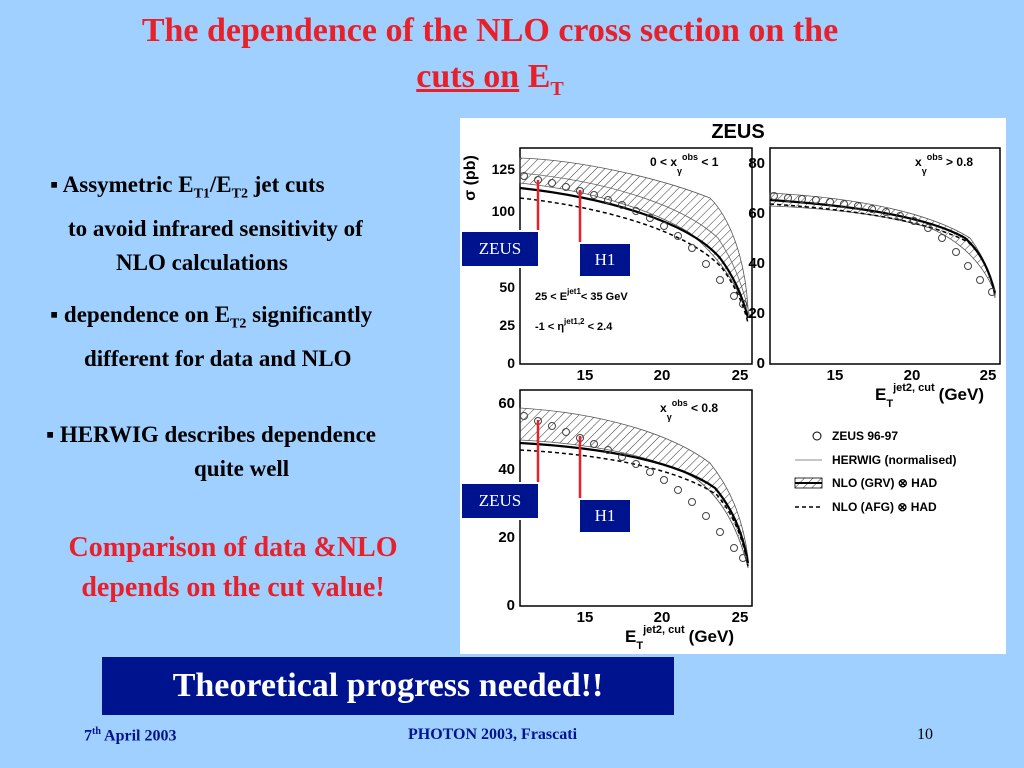 The width and height of the screenshot is (1024, 768). I want to click on panel-2-nlo-grv, so click(883, 246).